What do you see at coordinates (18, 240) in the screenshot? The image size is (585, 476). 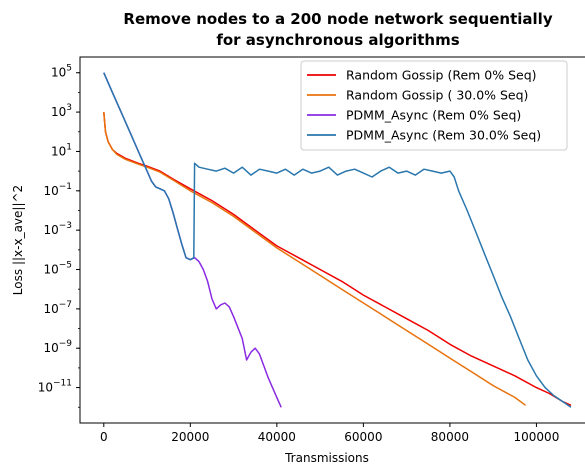 I see `y-axis-label: Loss ||x-x_ave||^2` at bounding box center [18, 240].